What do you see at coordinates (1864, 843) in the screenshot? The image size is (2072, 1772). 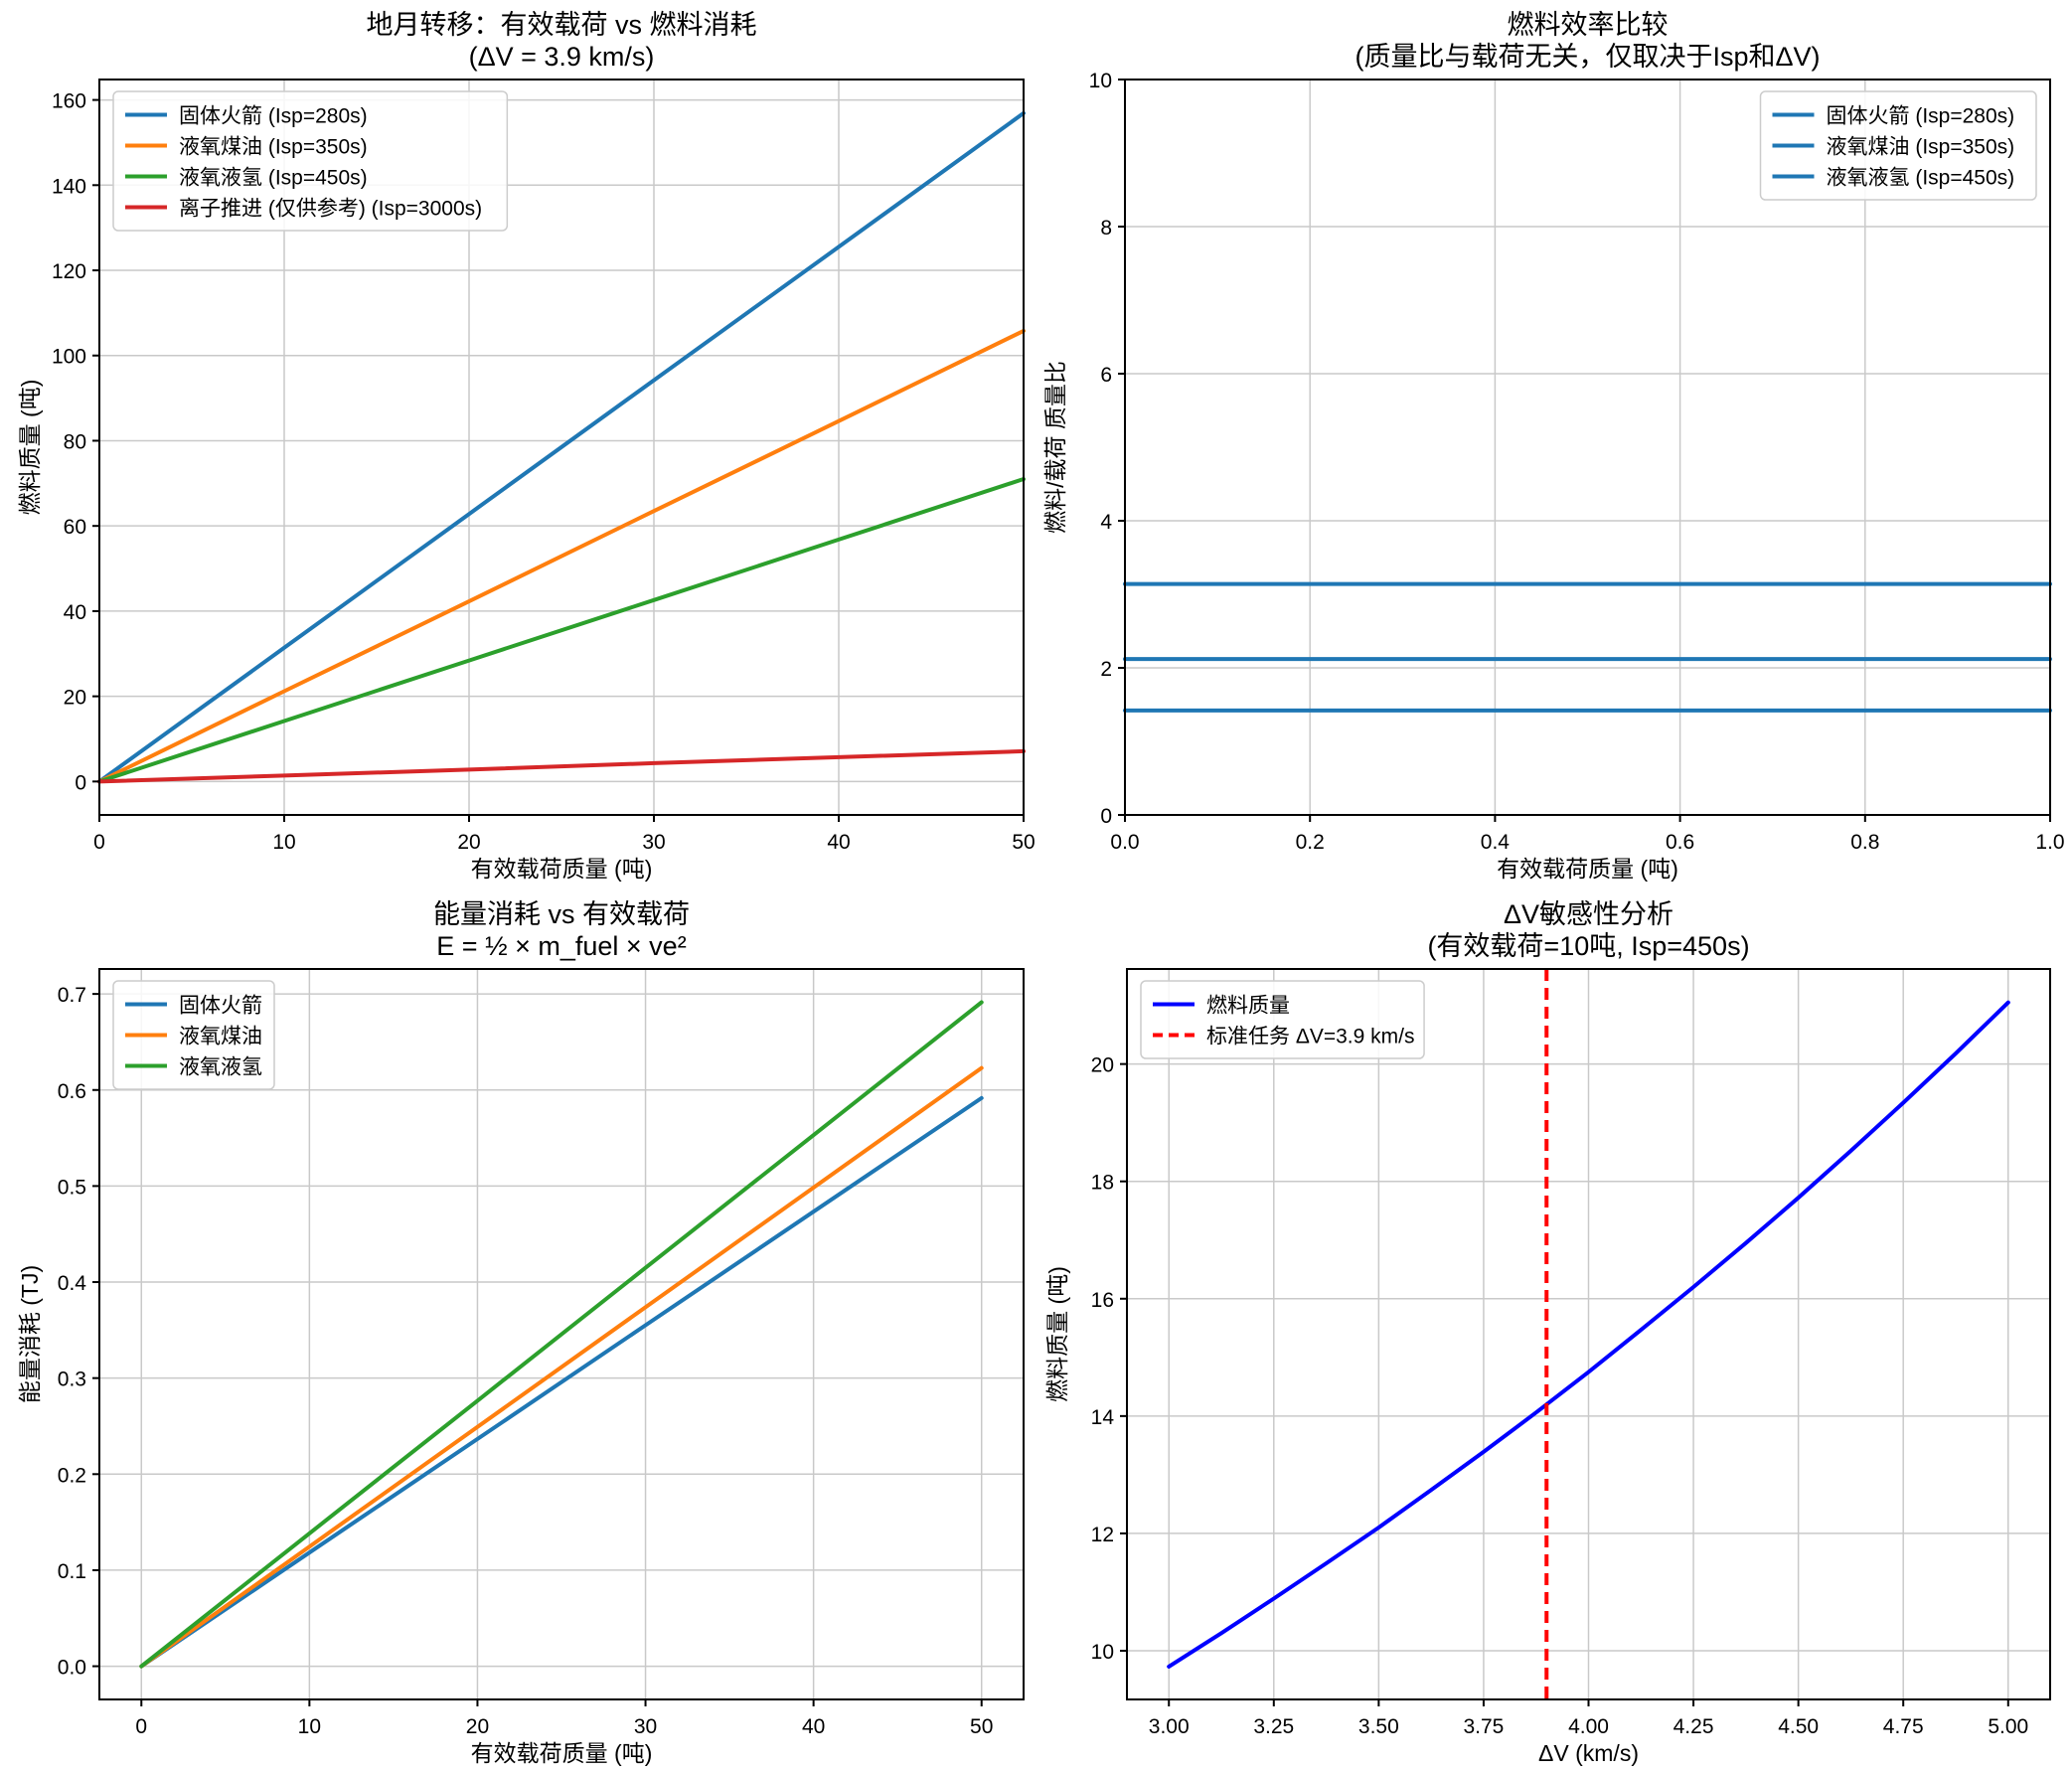 I see `x-tick-label: 0.8` at bounding box center [1864, 843].